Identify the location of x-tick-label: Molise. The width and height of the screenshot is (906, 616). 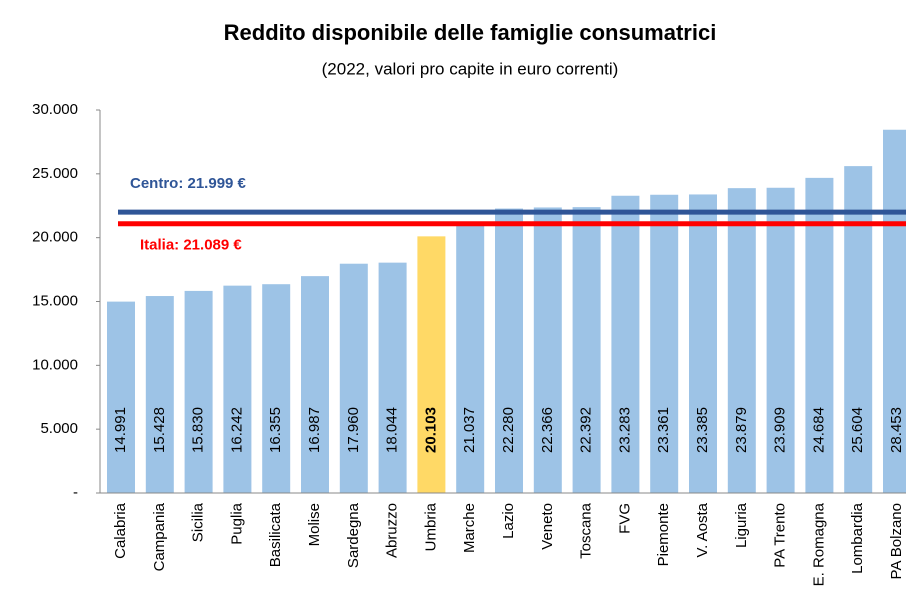
(314, 524).